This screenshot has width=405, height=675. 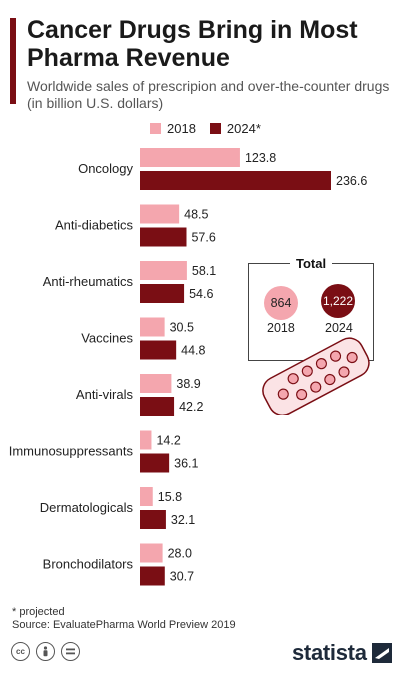 What do you see at coordinates (191, 407) in the screenshot?
I see `value-label: 42.2` at bounding box center [191, 407].